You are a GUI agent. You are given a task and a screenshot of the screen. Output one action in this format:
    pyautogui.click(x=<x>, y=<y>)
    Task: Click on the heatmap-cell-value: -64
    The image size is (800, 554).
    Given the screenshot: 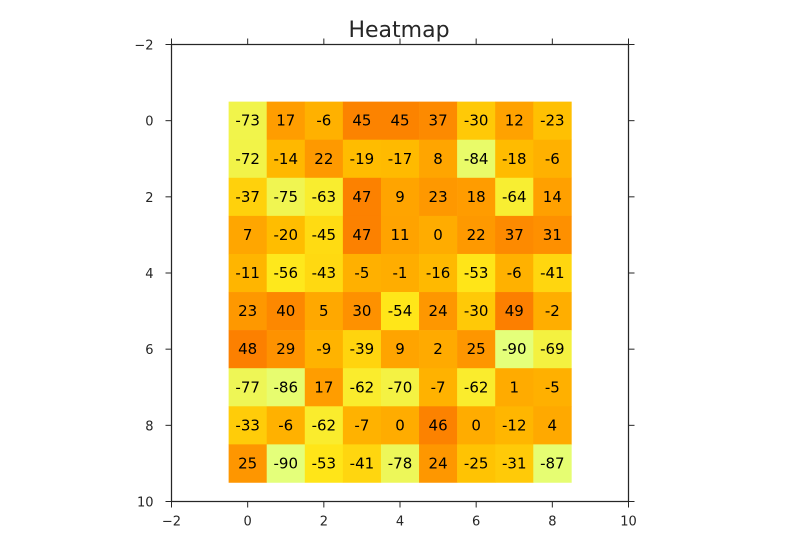 What is the action you would take?
    pyautogui.click(x=514, y=197)
    